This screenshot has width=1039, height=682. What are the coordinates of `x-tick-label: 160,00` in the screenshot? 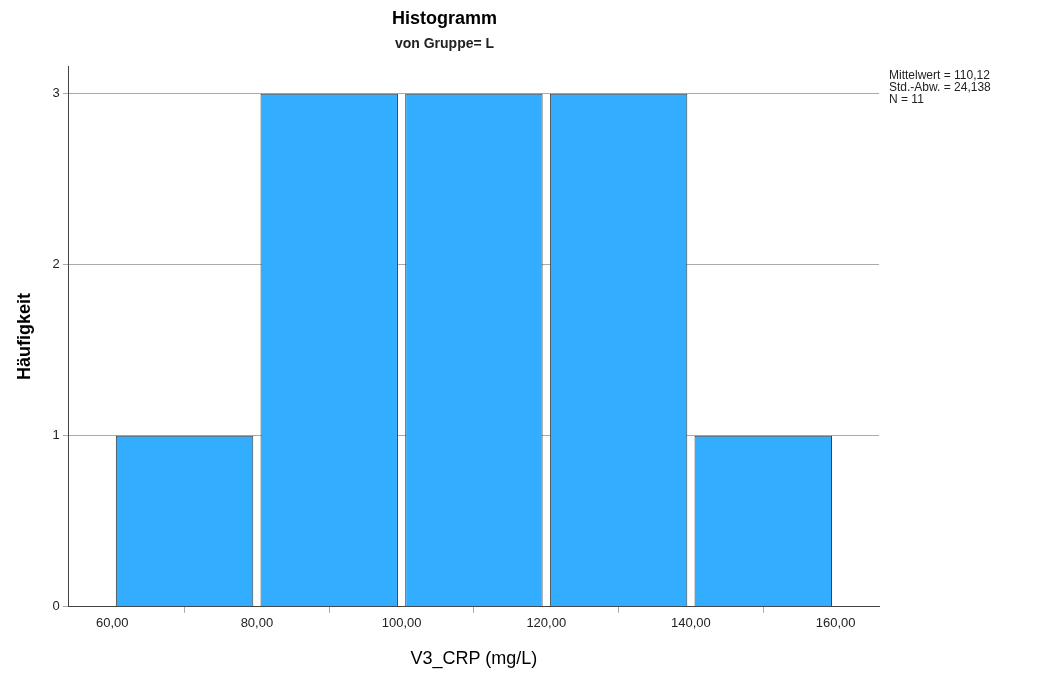 It's located at (835, 623).